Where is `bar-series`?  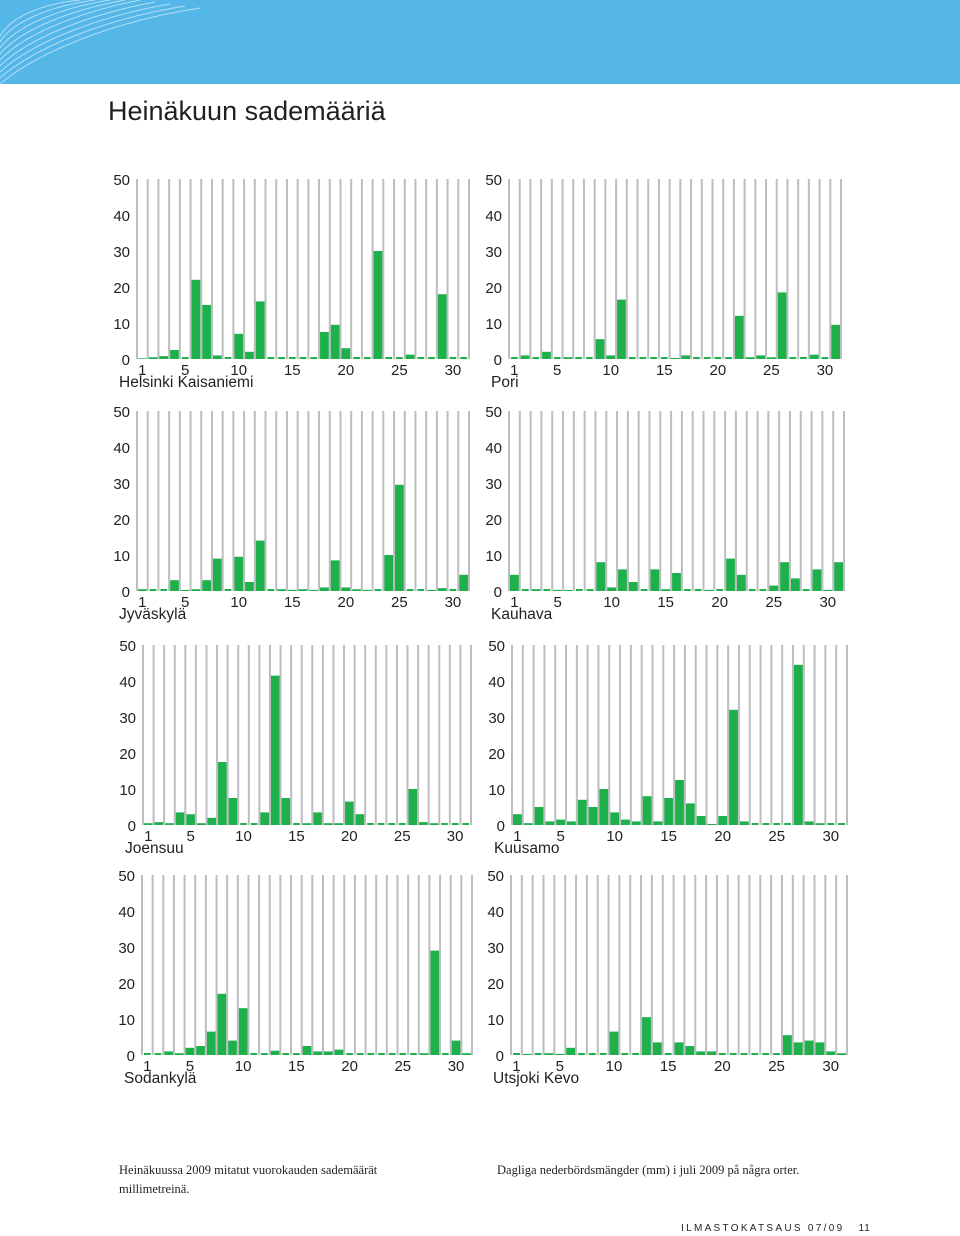
bar-series is located at coordinates (306, 750).